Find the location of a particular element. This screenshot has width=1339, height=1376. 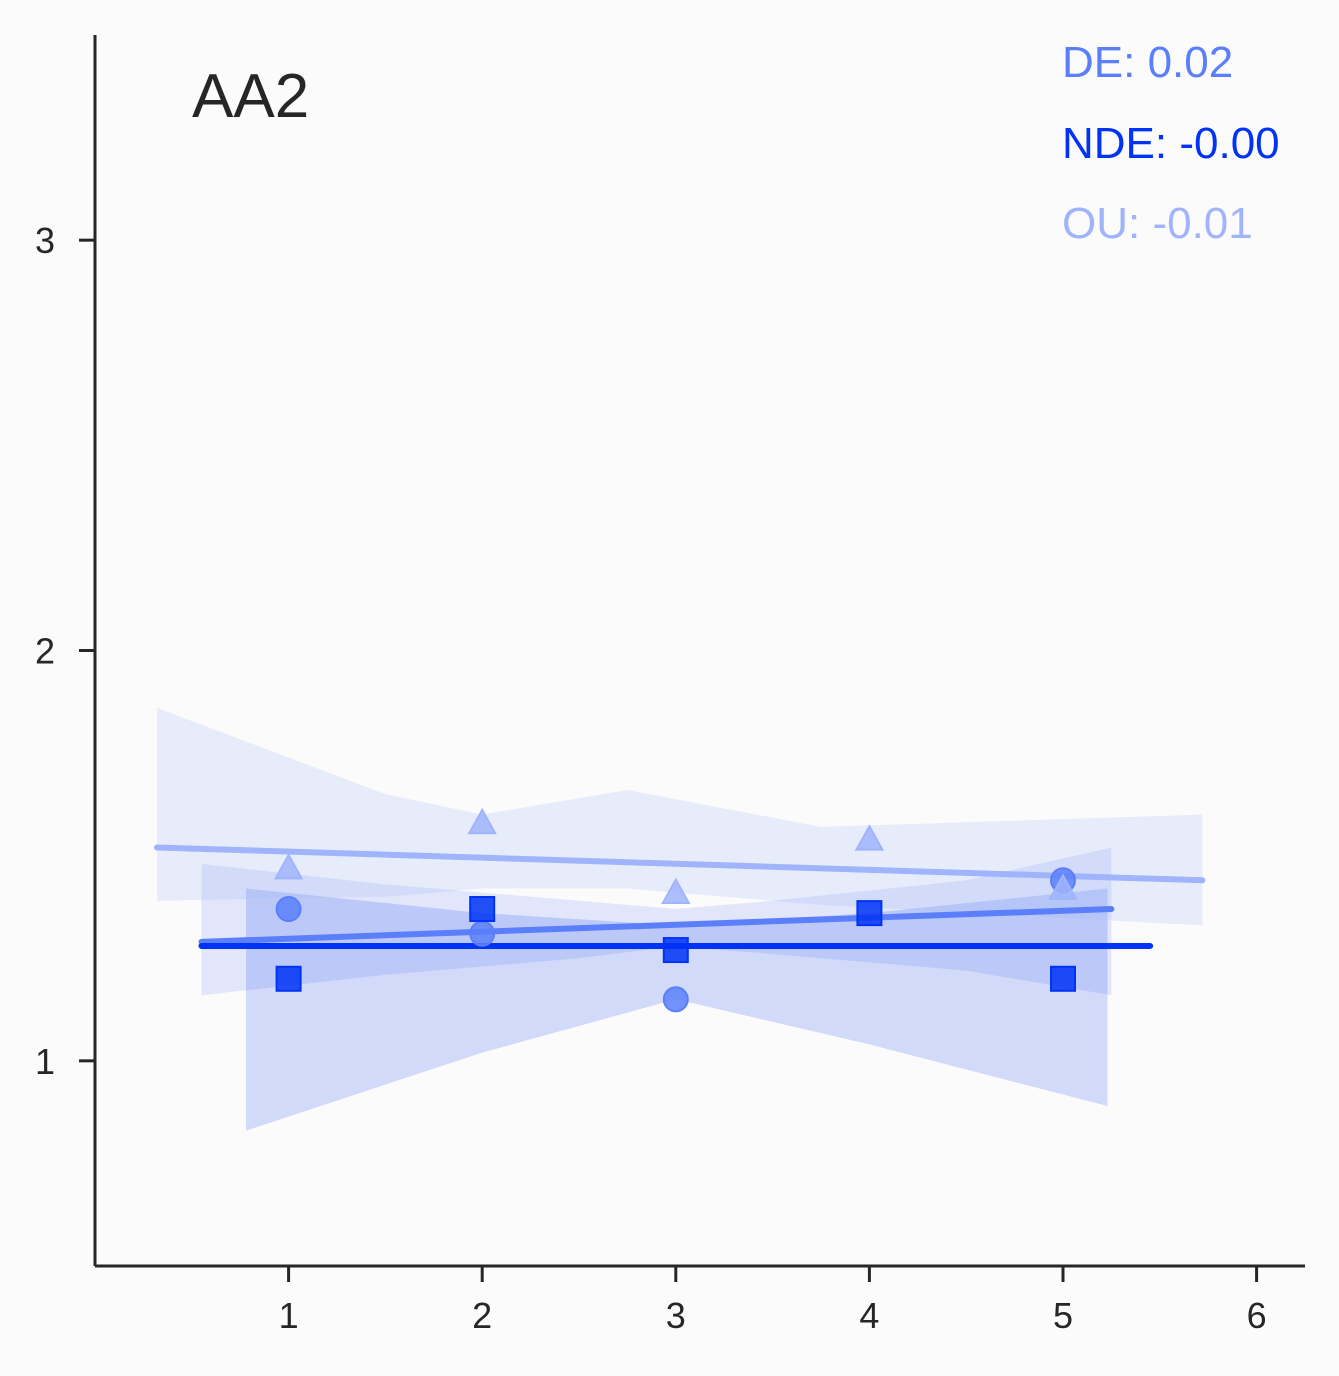

x-axis-ticks: 1 2 3 4 5 6 is located at coordinates (773, 1301).